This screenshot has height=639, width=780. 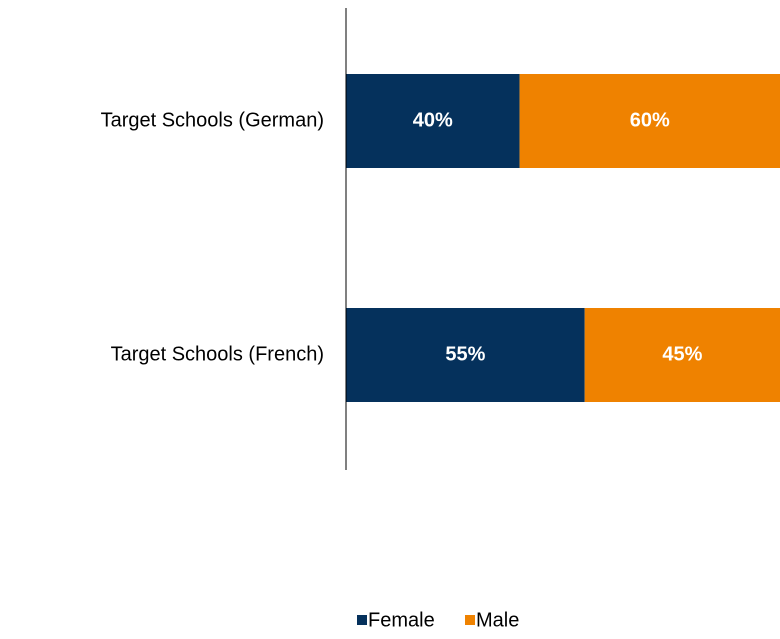 I want to click on data-label: 55%, so click(x=465, y=354).